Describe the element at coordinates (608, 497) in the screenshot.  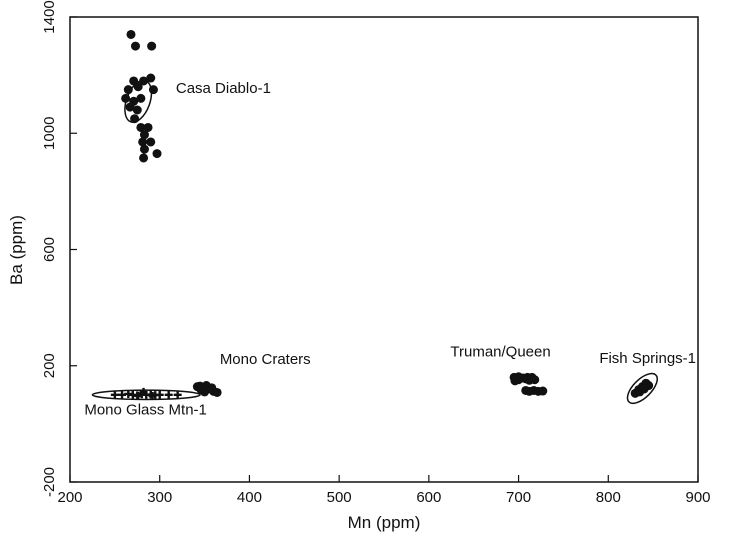
I see `x-tick-label: 800` at that location.